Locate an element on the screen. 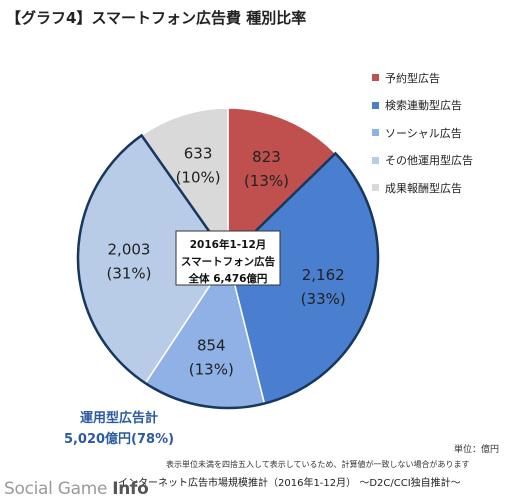  legend-item: 予約型広告 is located at coordinates (422, 78).